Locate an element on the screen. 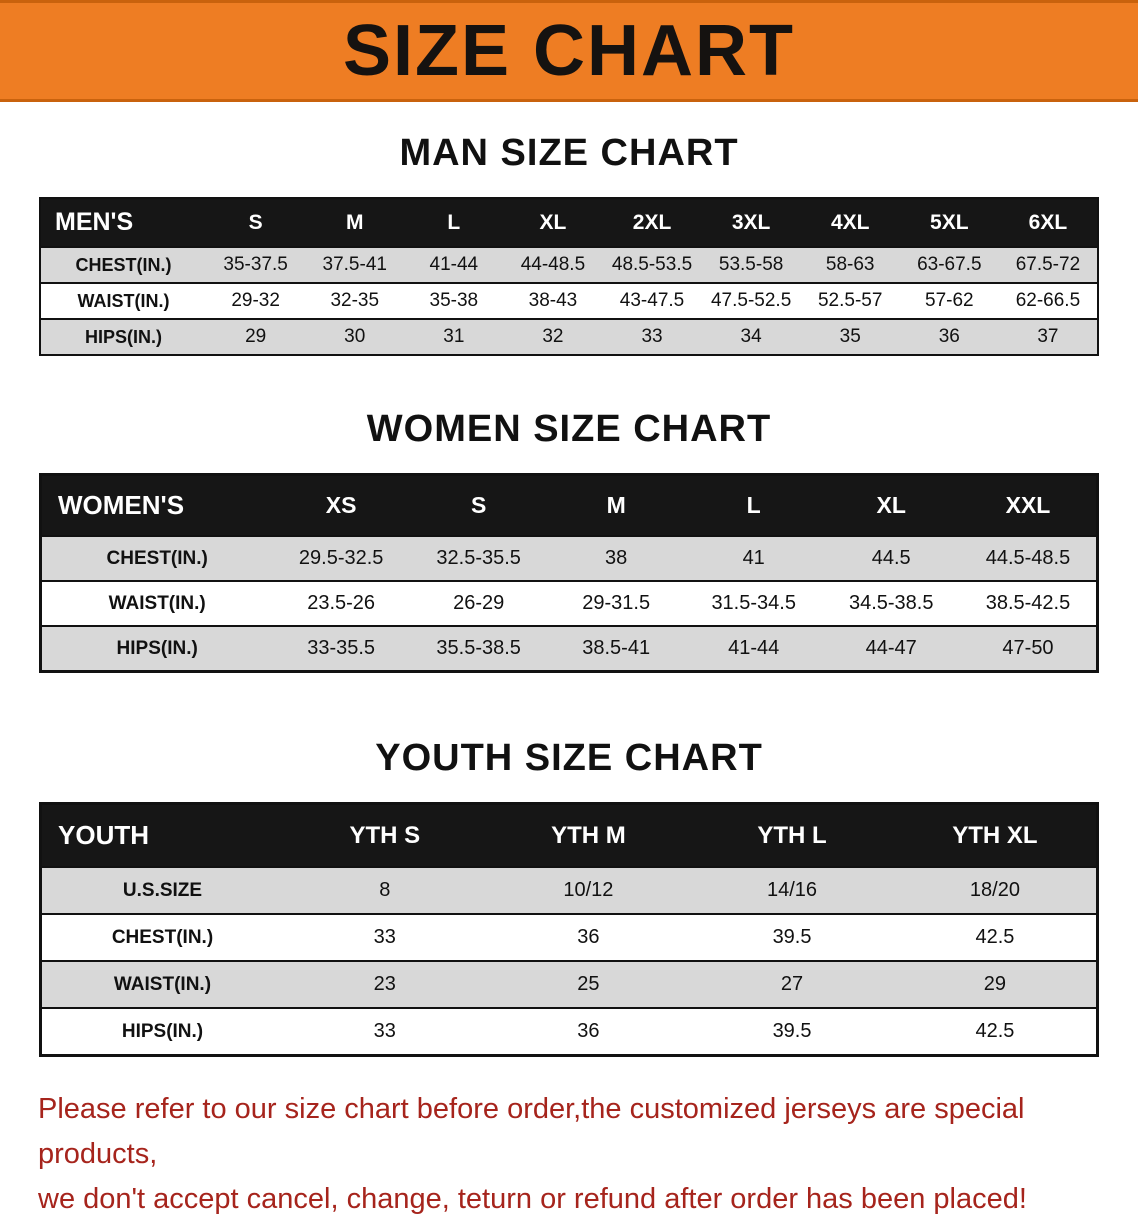 The image size is (1138, 1222). size-header-row: MEN'S S M L XL 2XL 3XL 4XL 5XL 6XL is located at coordinates (569, 222).